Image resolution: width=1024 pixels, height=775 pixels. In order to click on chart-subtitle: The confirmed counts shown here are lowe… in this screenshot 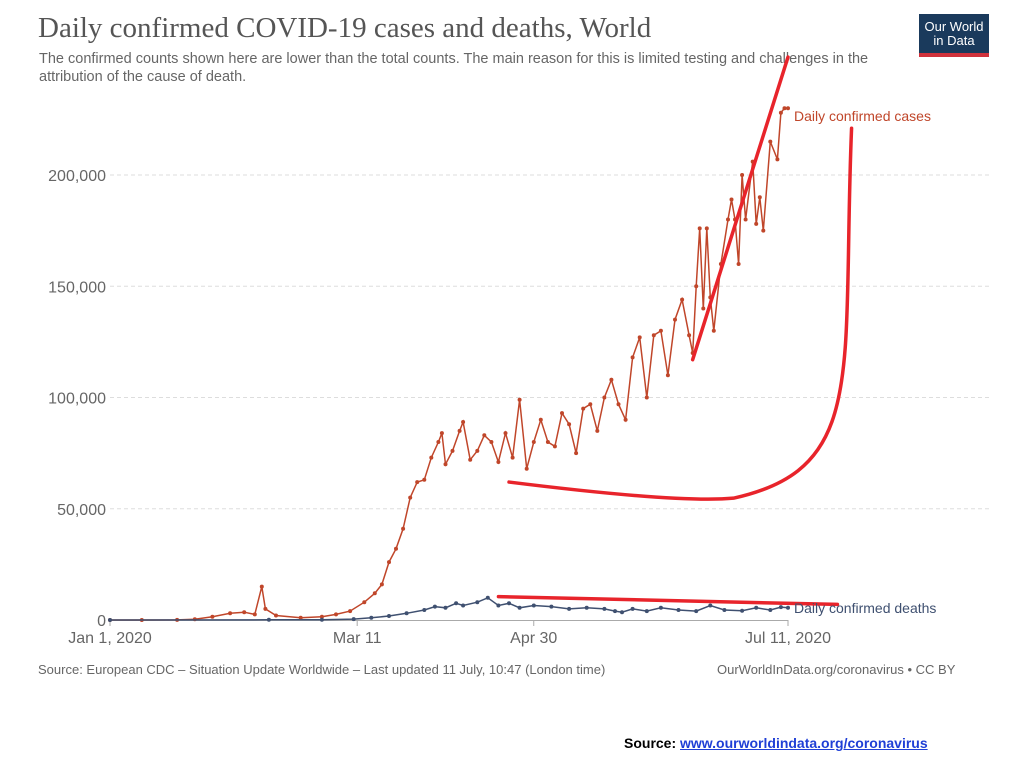, I will do `click(454, 68)`.